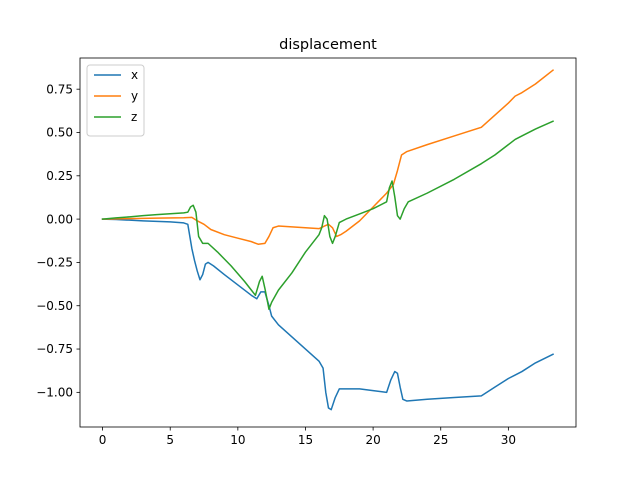 The image size is (640, 485). I want to click on x-tick-label: 30, so click(508, 440).